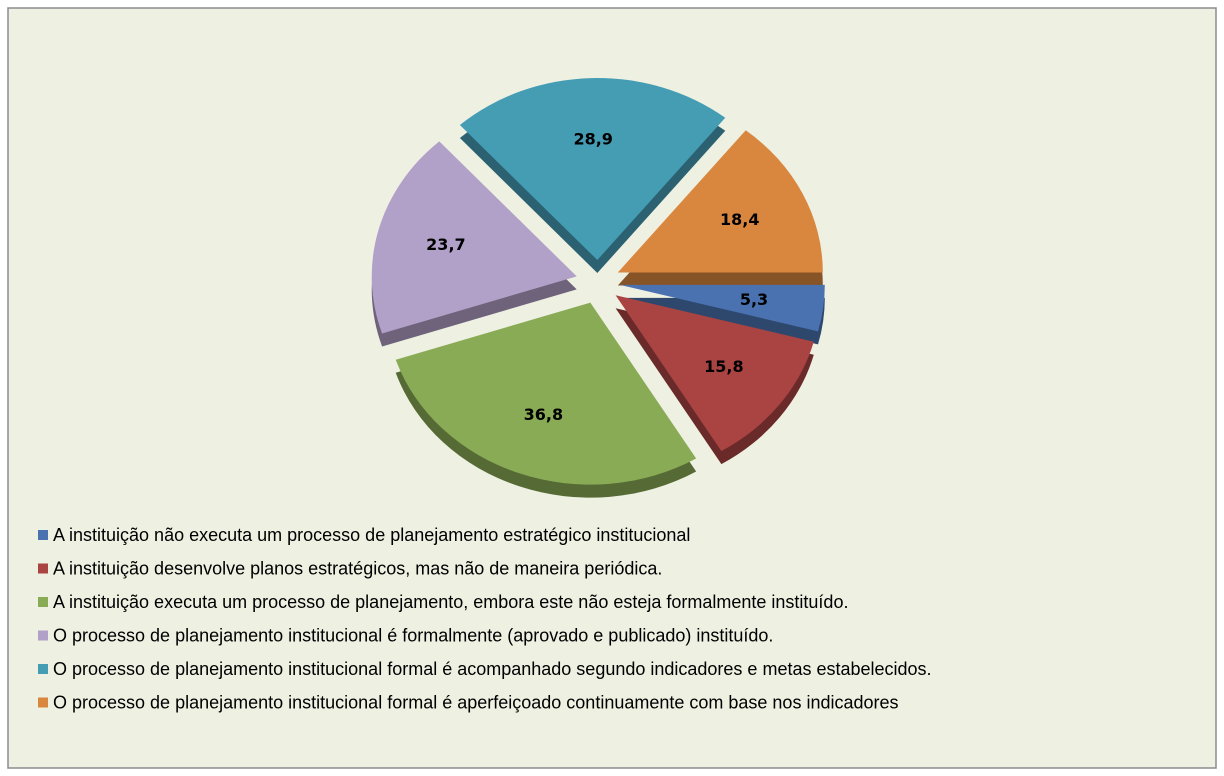  What do you see at coordinates (754, 299) in the screenshot?
I see `data-label: 5,3` at bounding box center [754, 299].